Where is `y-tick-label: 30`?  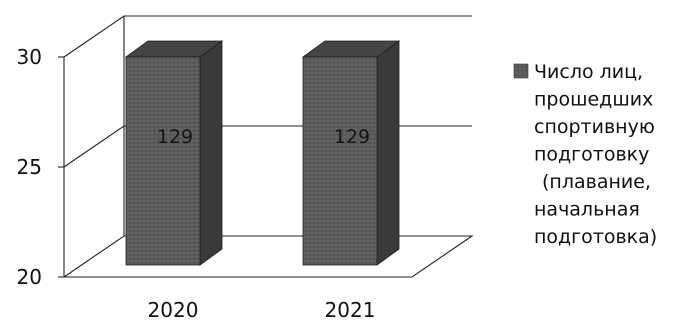 y-tick-label: 30 is located at coordinates (29, 57).